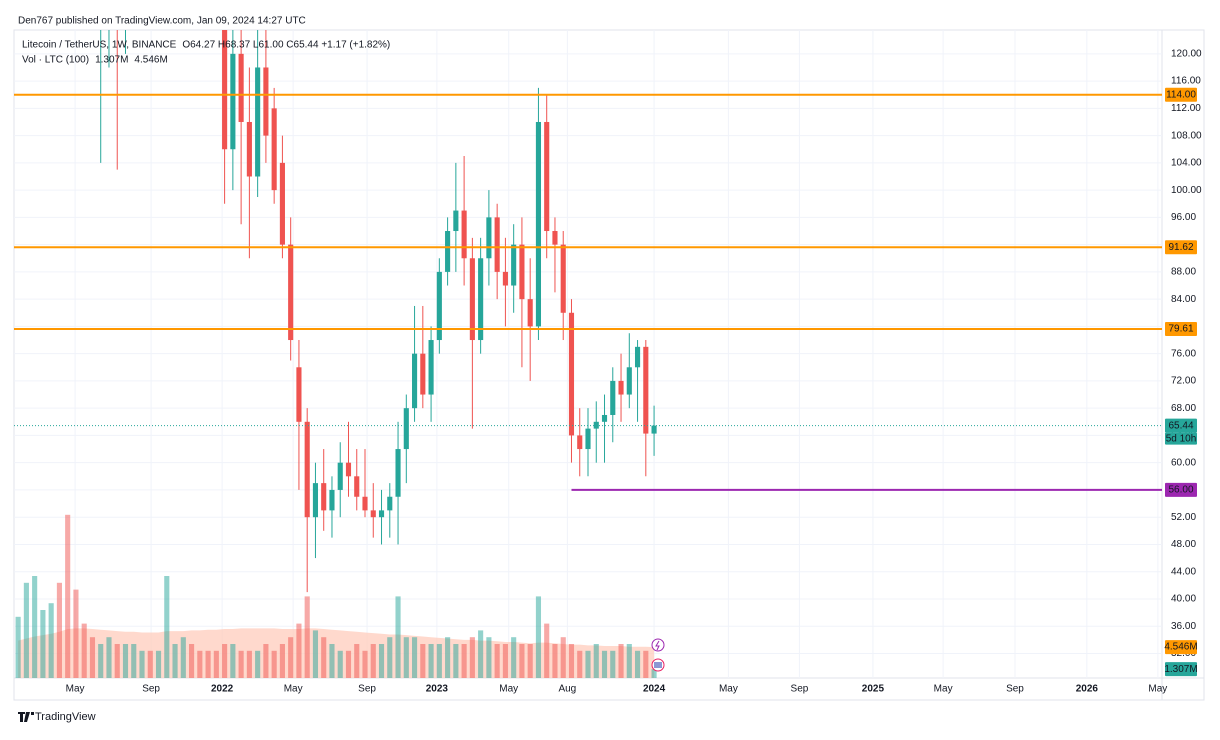 Image resolution: width=1220 pixels, height=740 pixels. I want to click on volume-ma-axis-label: 4.546M, so click(1180, 647).